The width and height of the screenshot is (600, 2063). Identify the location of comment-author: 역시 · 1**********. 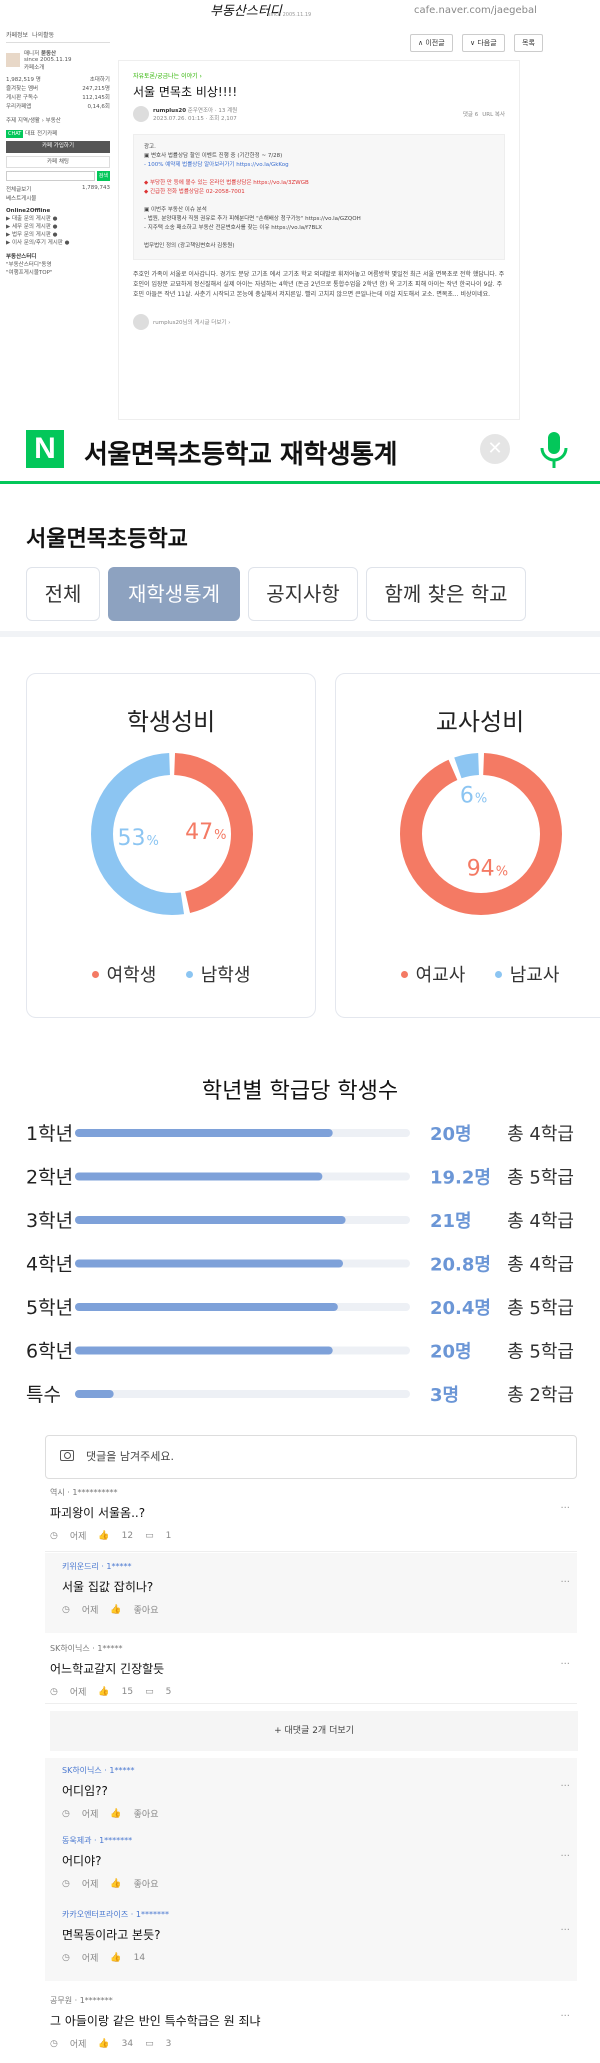
(84, 1492).